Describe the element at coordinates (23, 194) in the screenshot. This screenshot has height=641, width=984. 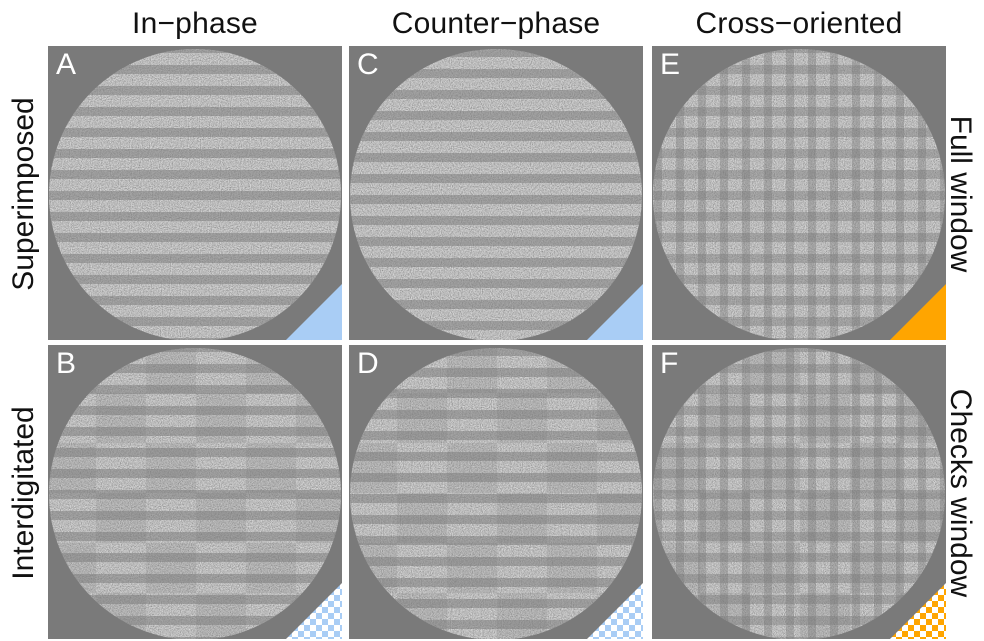
I see `row-title-superimposed: Superimposed` at that location.